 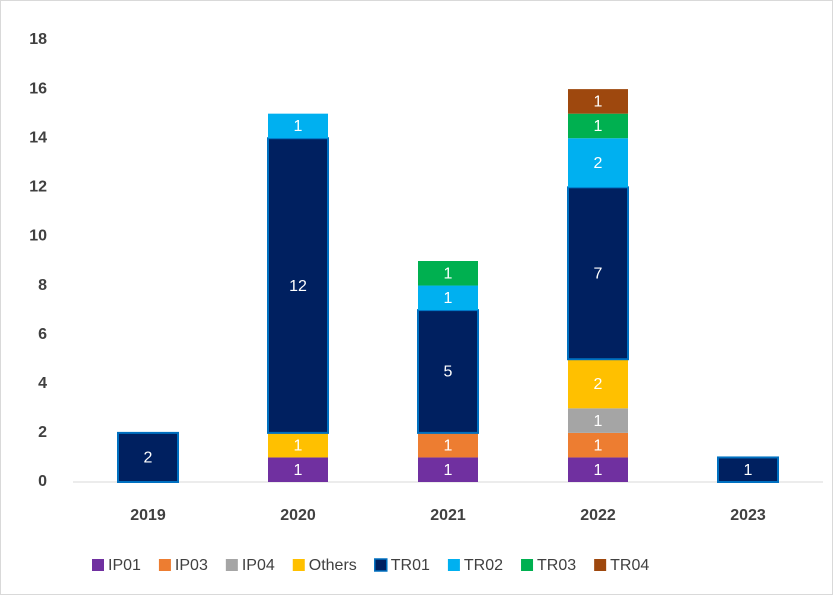 What do you see at coordinates (298, 515) in the screenshot?
I see `x-tick-label: 2020` at bounding box center [298, 515].